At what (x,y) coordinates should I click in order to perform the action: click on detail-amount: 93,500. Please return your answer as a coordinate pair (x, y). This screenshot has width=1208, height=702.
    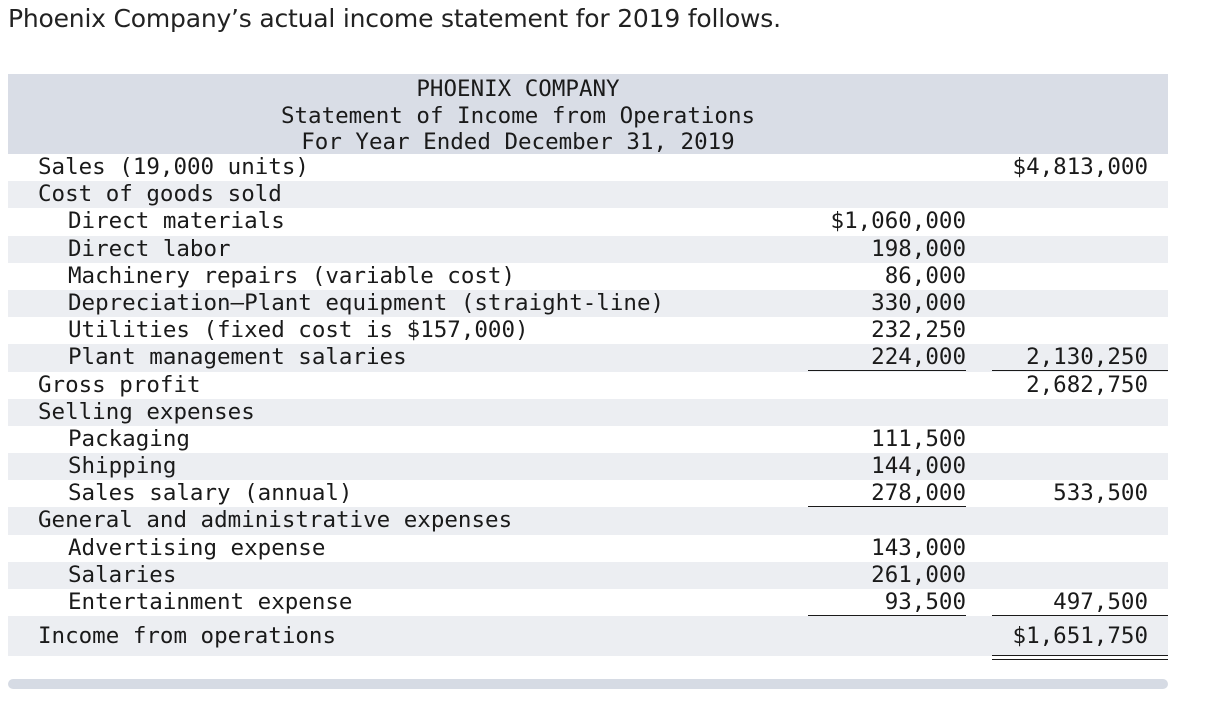
    Looking at the image, I should click on (925, 602).